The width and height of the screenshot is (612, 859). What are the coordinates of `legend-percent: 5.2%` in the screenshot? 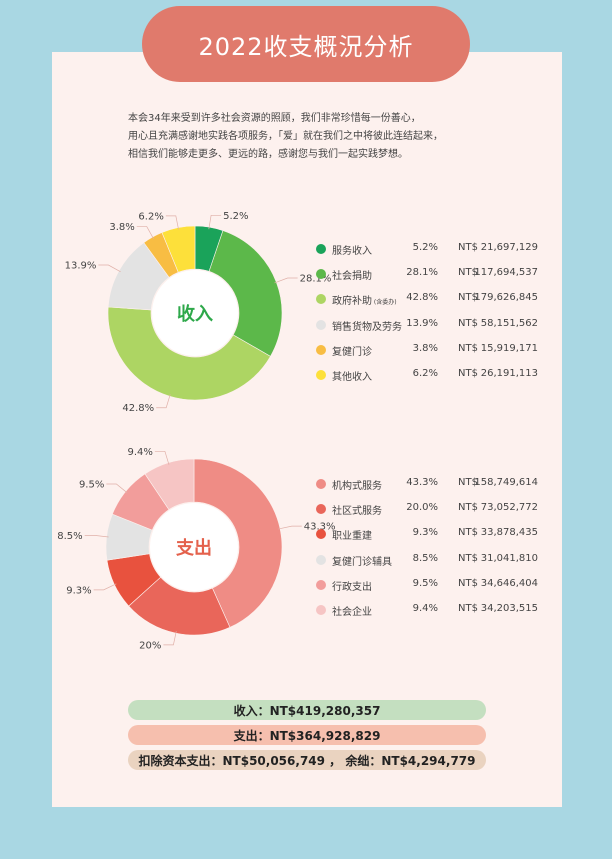 It's located at (425, 247).